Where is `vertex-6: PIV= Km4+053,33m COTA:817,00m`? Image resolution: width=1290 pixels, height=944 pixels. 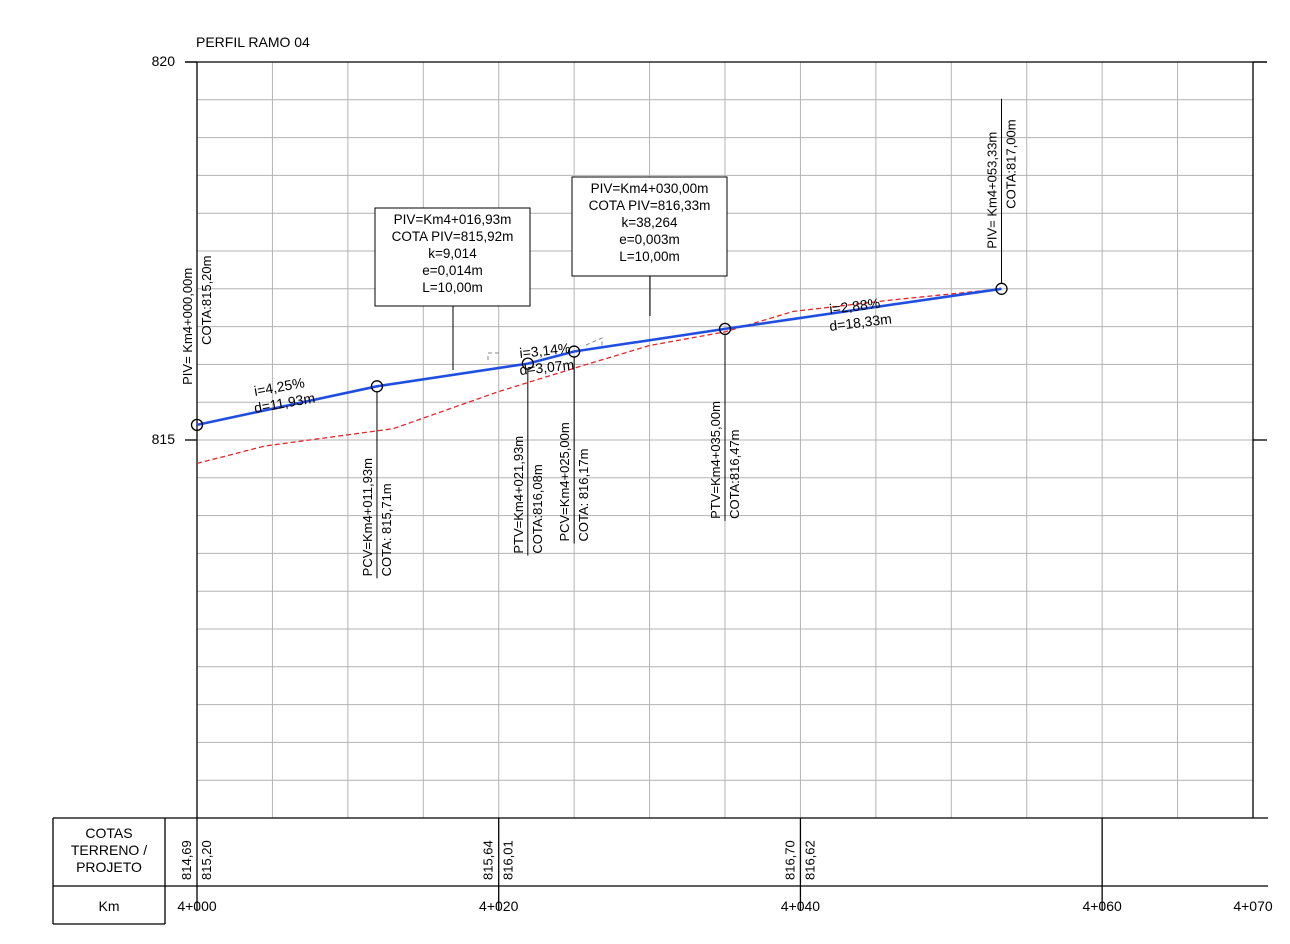
vertex-6: PIV= Km4+053,33m COTA:817,00m is located at coordinates (1002, 196).